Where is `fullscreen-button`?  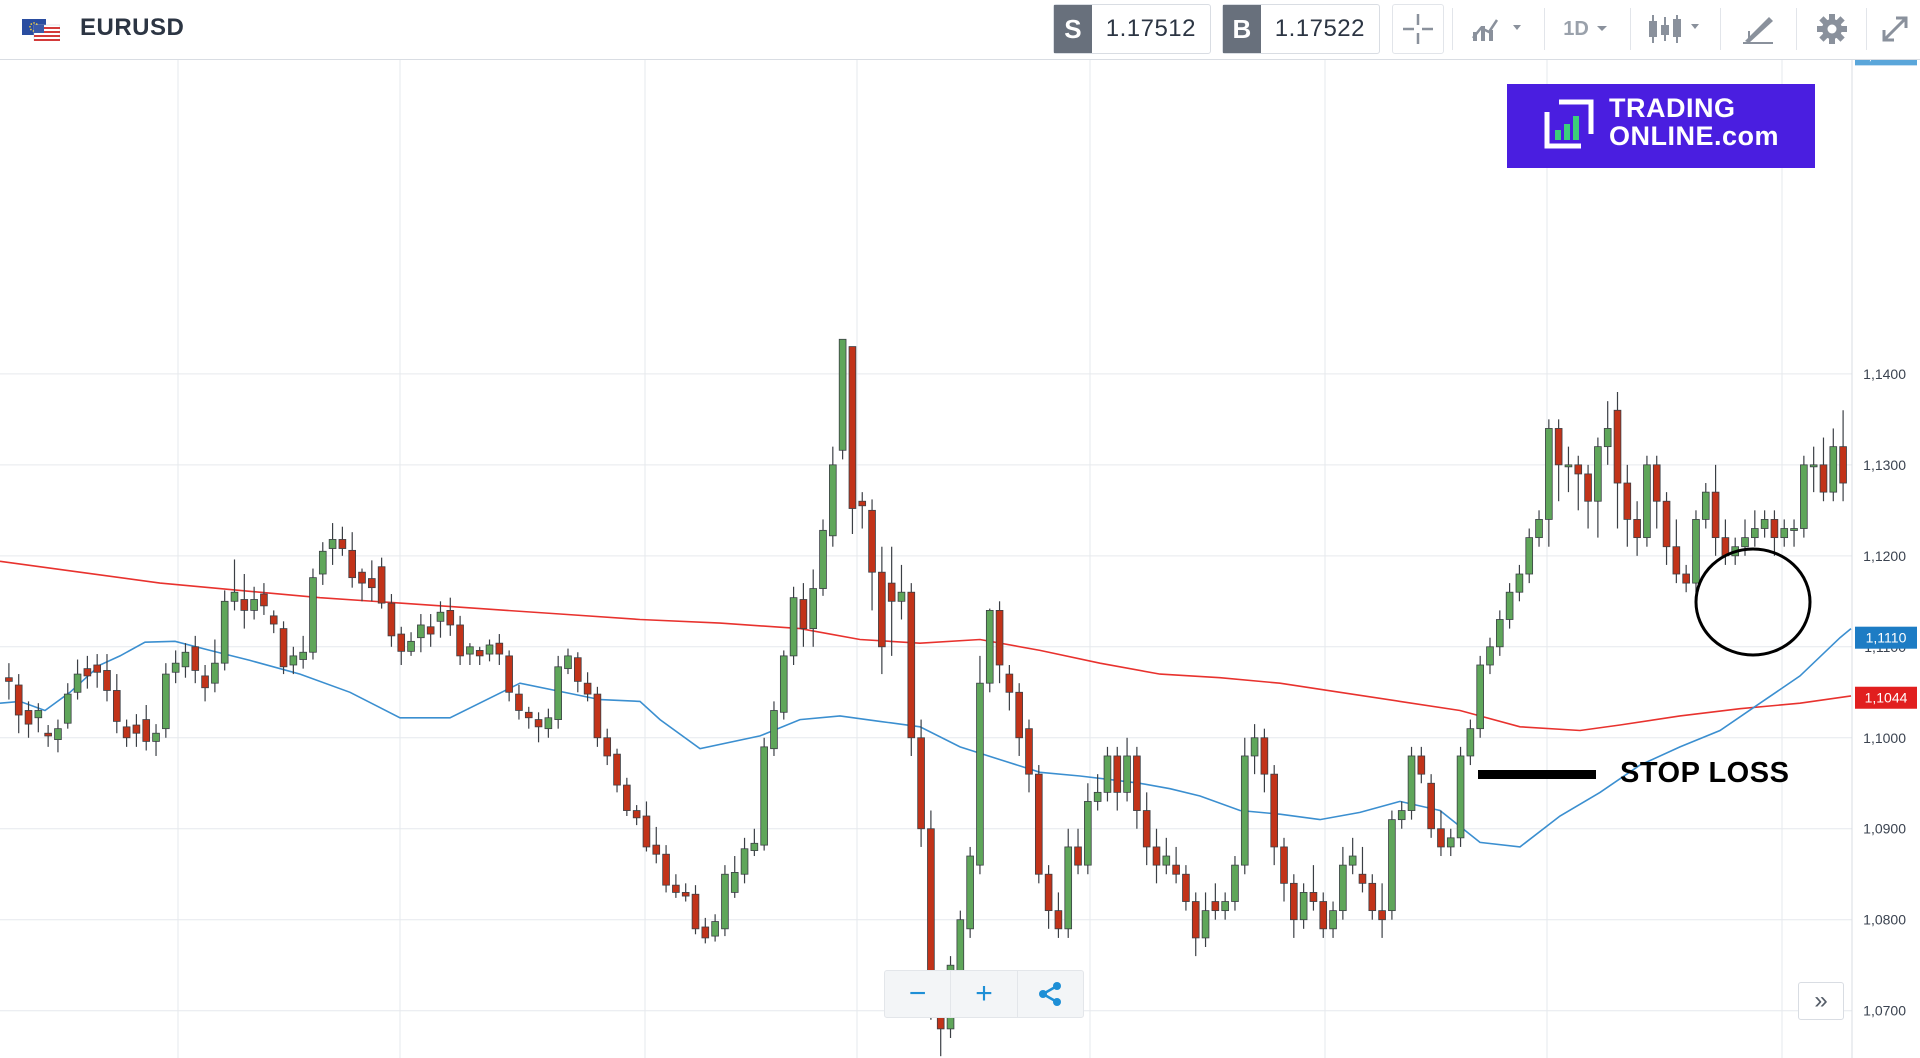
fullscreen-button is located at coordinates (1895, 29).